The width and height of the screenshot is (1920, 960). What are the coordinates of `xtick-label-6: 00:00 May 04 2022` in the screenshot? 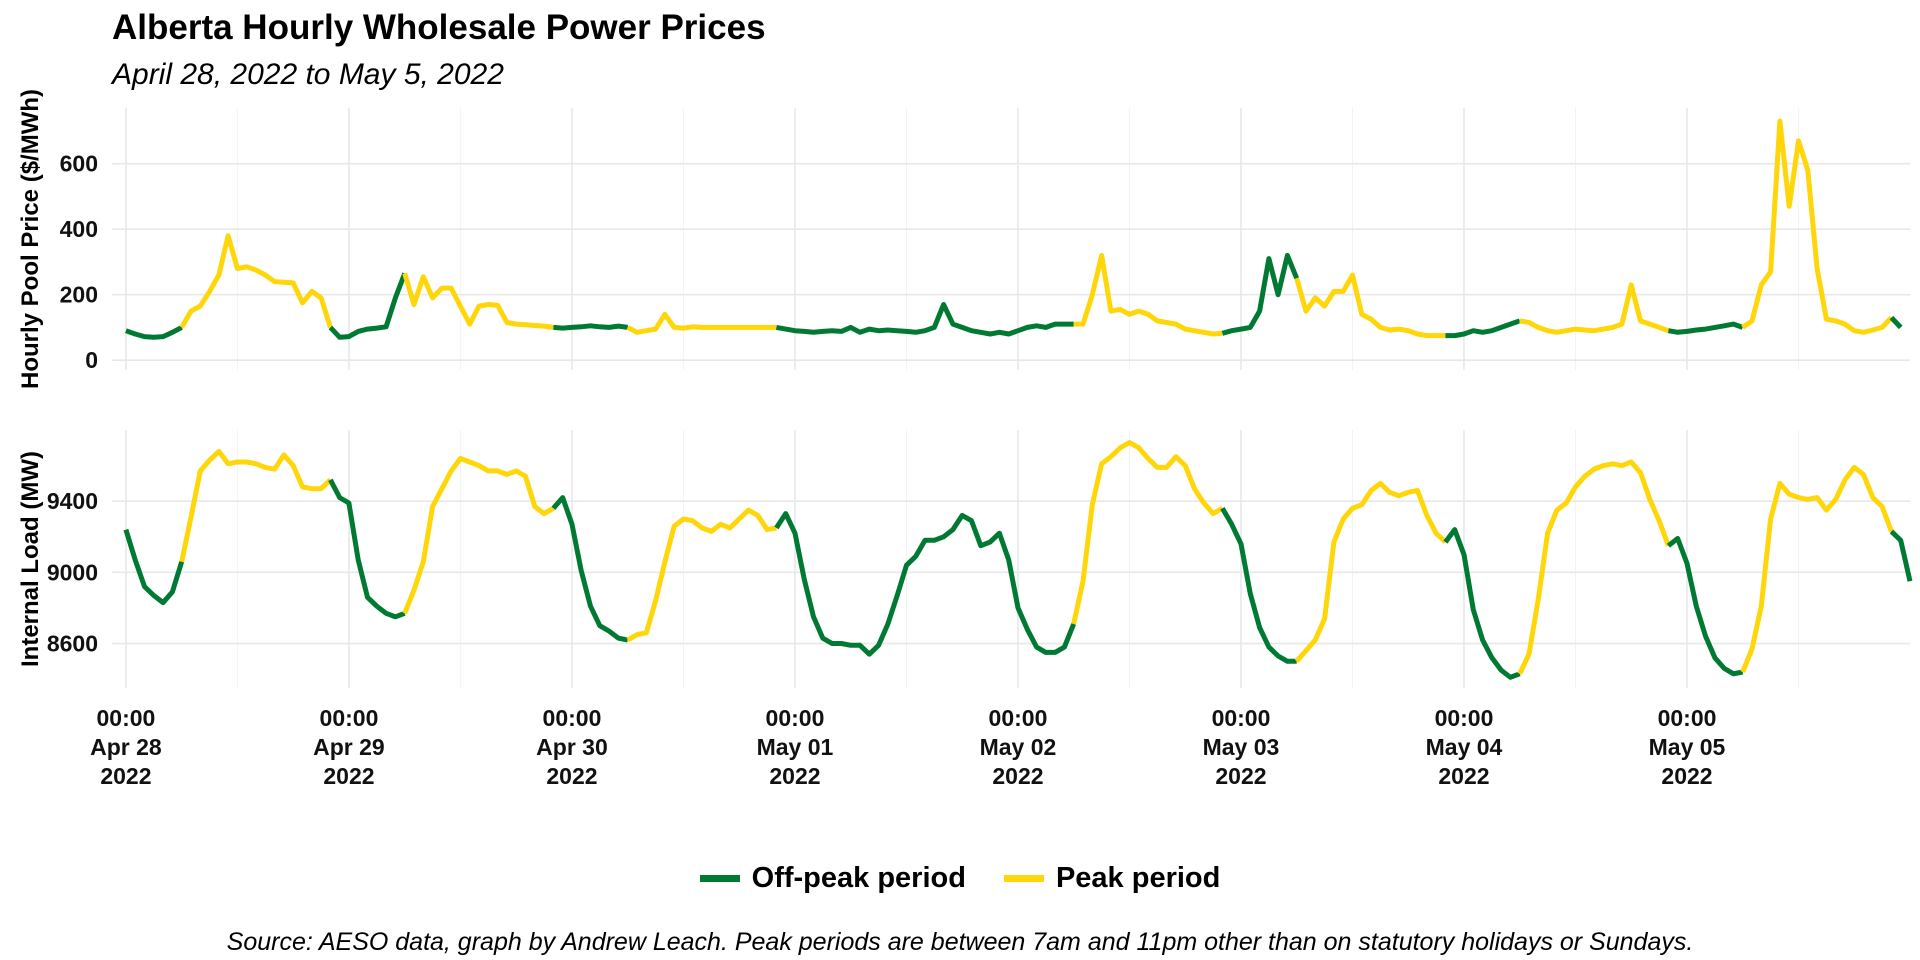 It's located at (1464, 747).